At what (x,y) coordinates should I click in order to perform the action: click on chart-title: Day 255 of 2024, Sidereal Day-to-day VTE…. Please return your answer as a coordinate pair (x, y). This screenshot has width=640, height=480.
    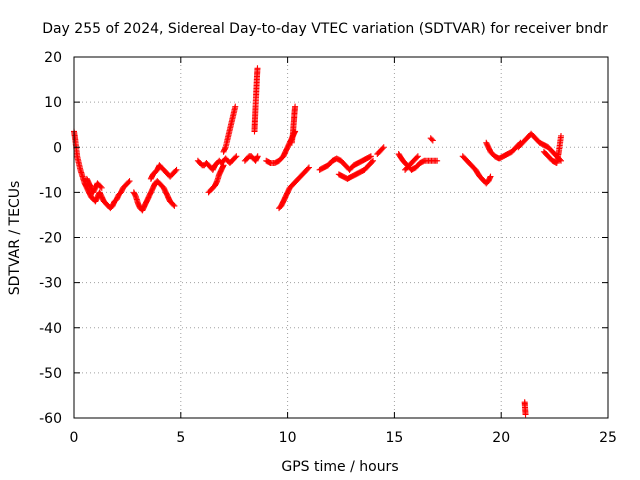
    Looking at the image, I should click on (325, 29).